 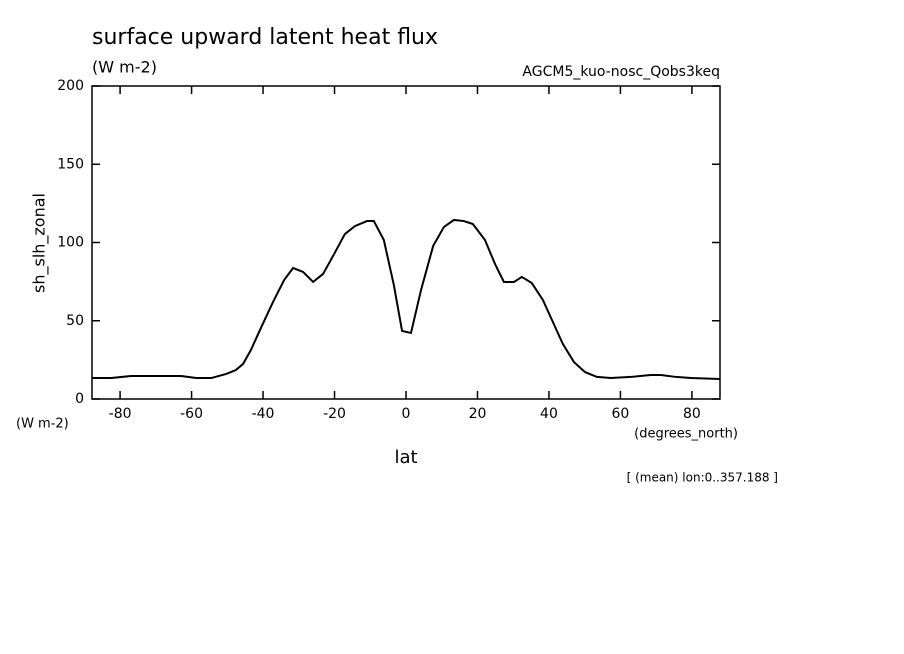 I want to click on x-tick-label: 80, so click(x=692, y=414).